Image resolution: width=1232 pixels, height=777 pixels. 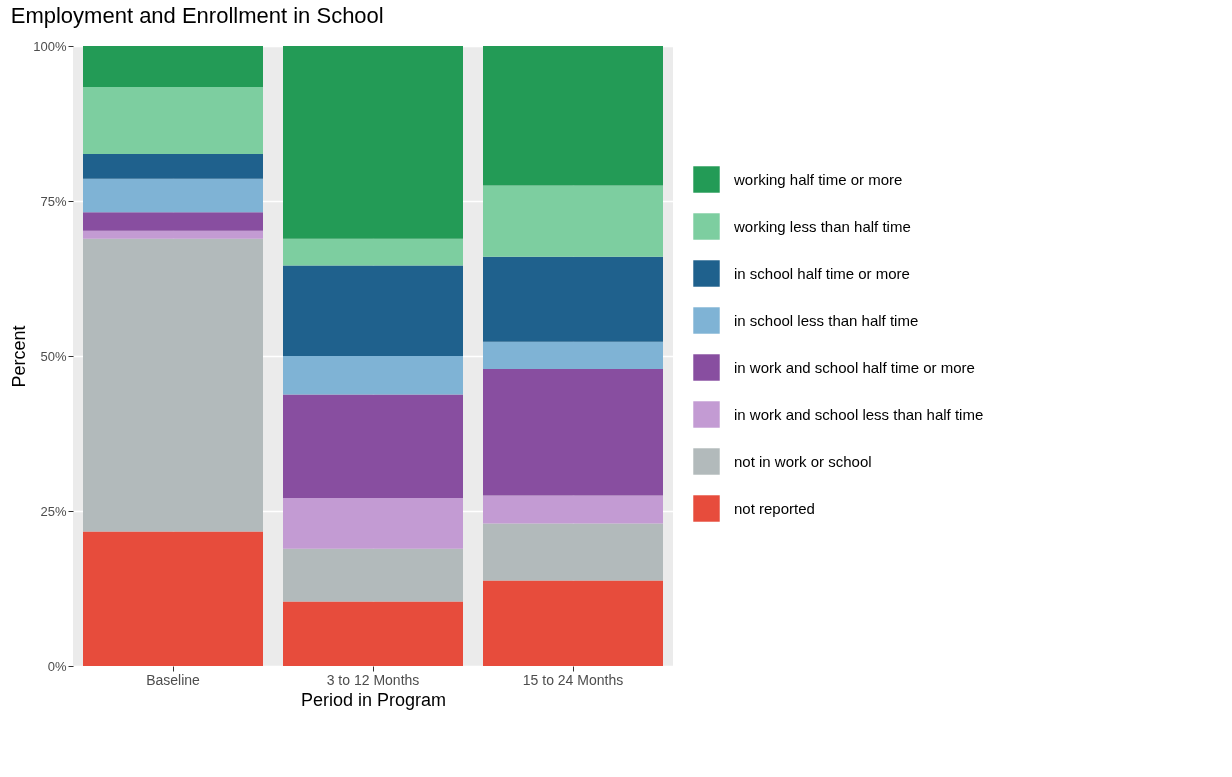 What do you see at coordinates (818, 179) in the screenshot?
I see `legend-label: working half time or more` at bounding box center [818, 179].